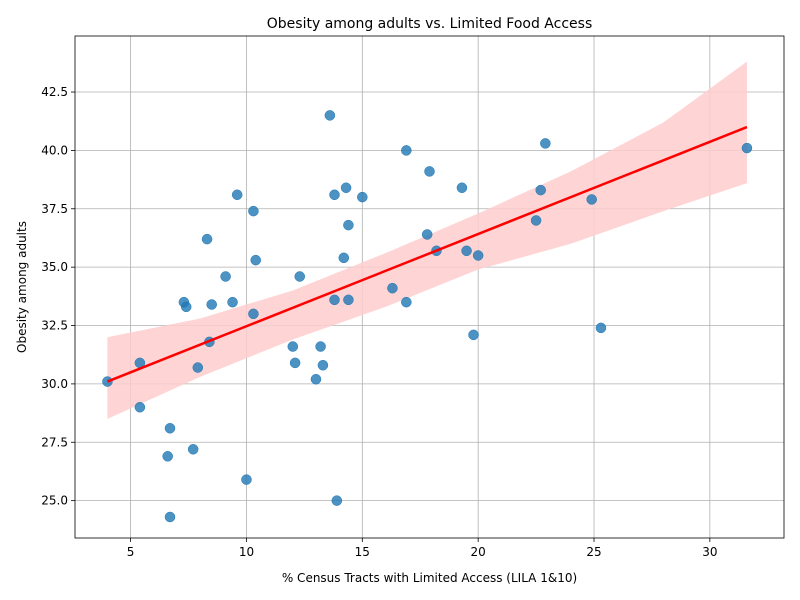 The width and height of the screenshot is (800, 600). I want to click on x-tick-label: 5, so click(131, 552).